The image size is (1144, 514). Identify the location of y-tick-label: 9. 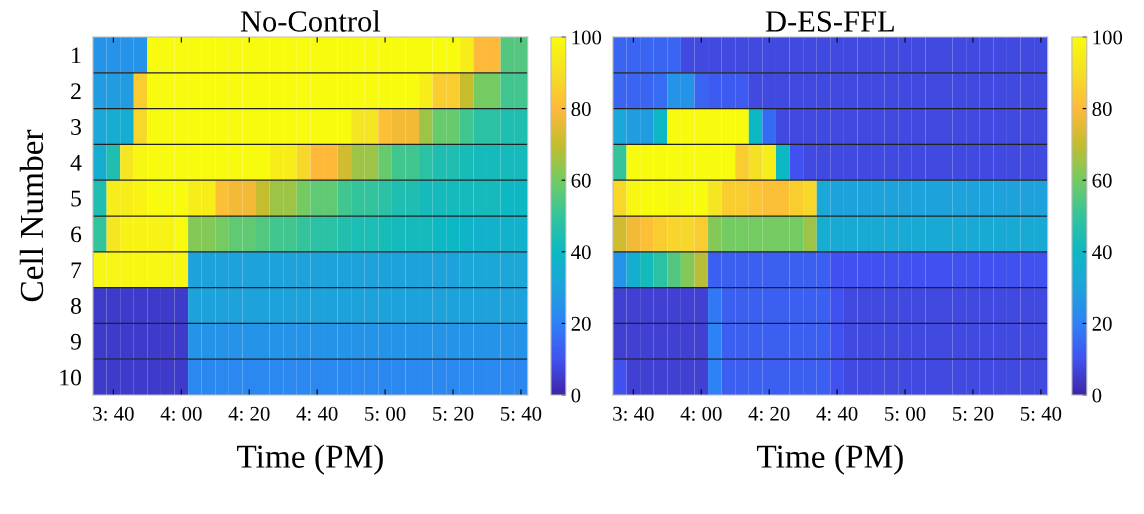
(75, 341).